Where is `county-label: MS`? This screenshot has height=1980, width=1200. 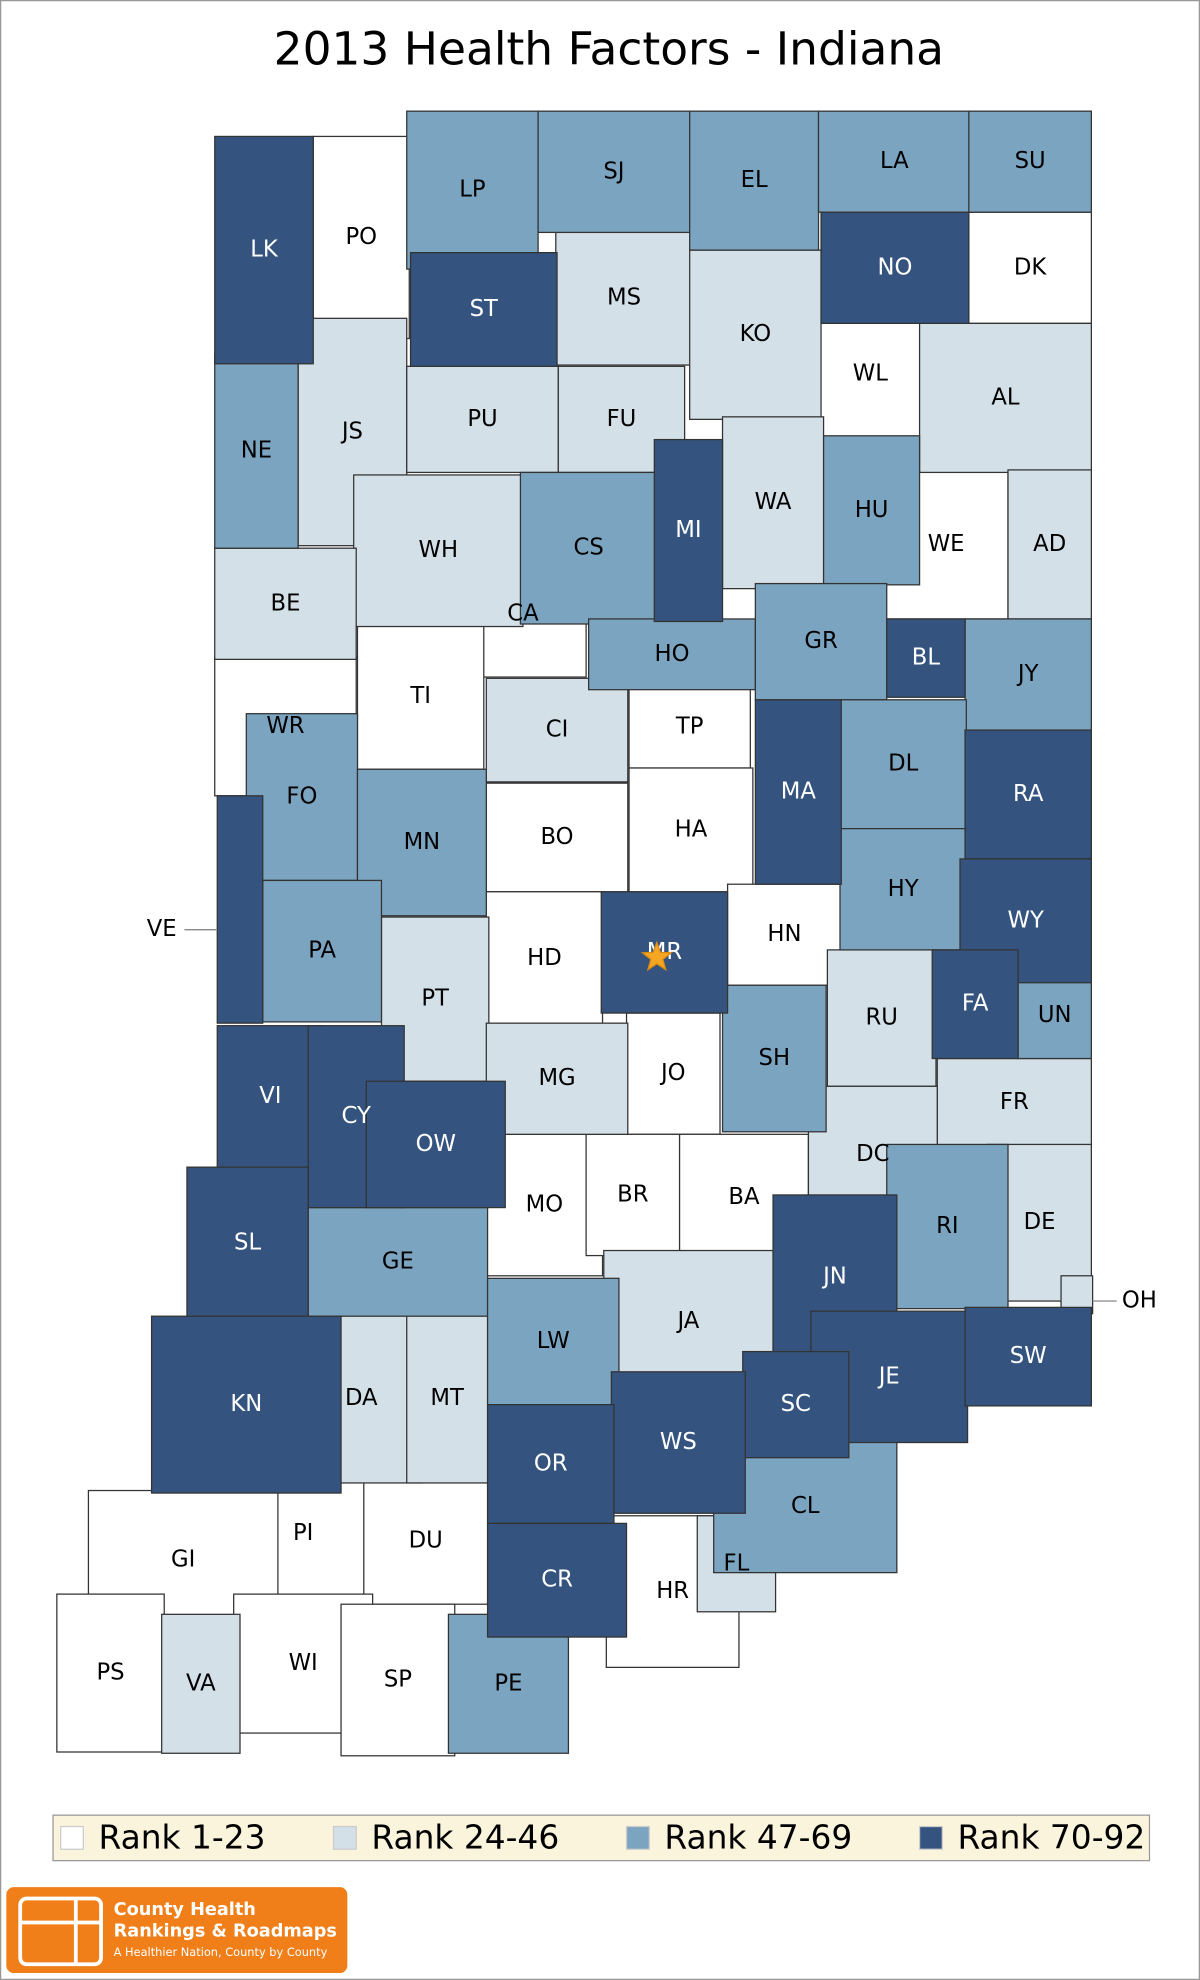 county-label: MS is located at coordinates (624, 298).